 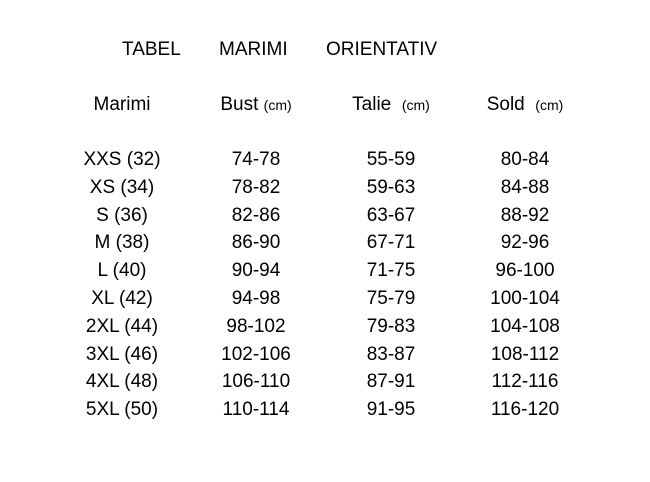 What do you see at coordinates (505, 104) in the screenshot?
I see `header-label: Sold` at bounding box center [505, 104].